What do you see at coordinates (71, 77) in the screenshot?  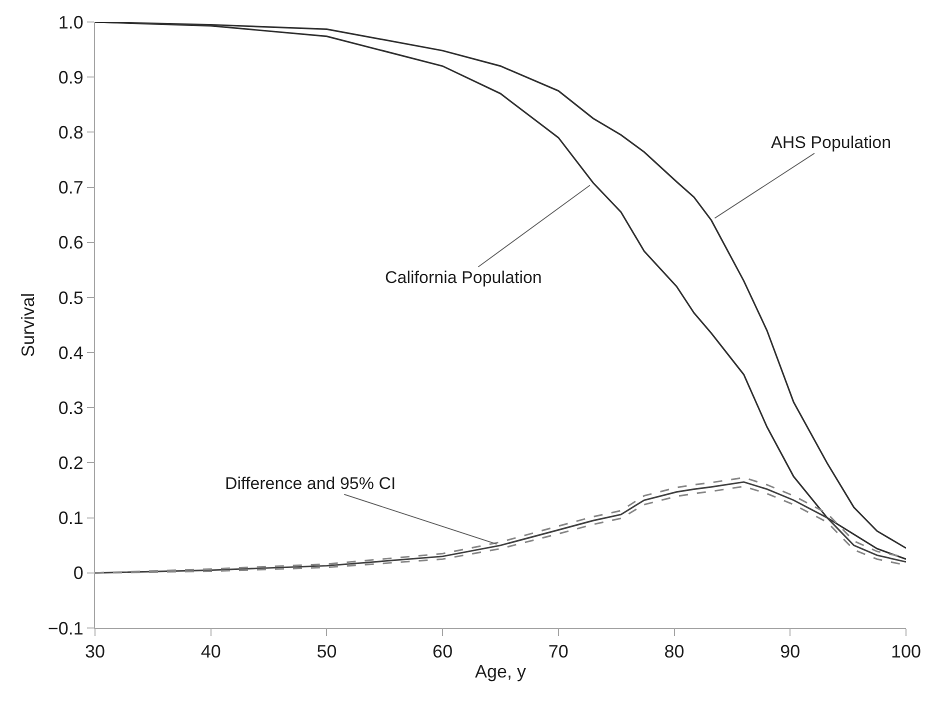 I see `y-tick-label: 0.9` at bounding box center [71, 77].